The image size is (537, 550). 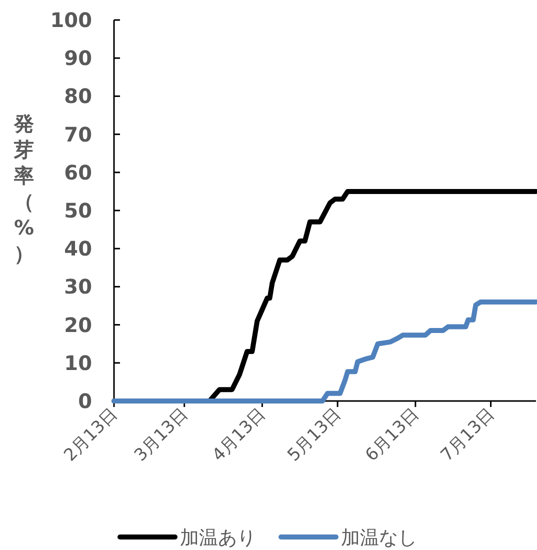 I want to click on legend-label: 加温なし, so click(x=379, y=538).